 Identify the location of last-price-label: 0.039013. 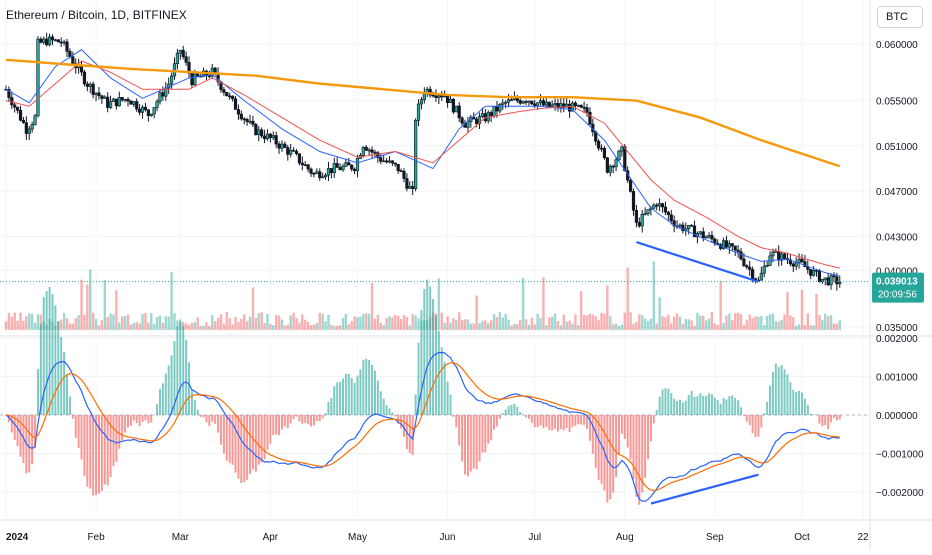
(897, 282).